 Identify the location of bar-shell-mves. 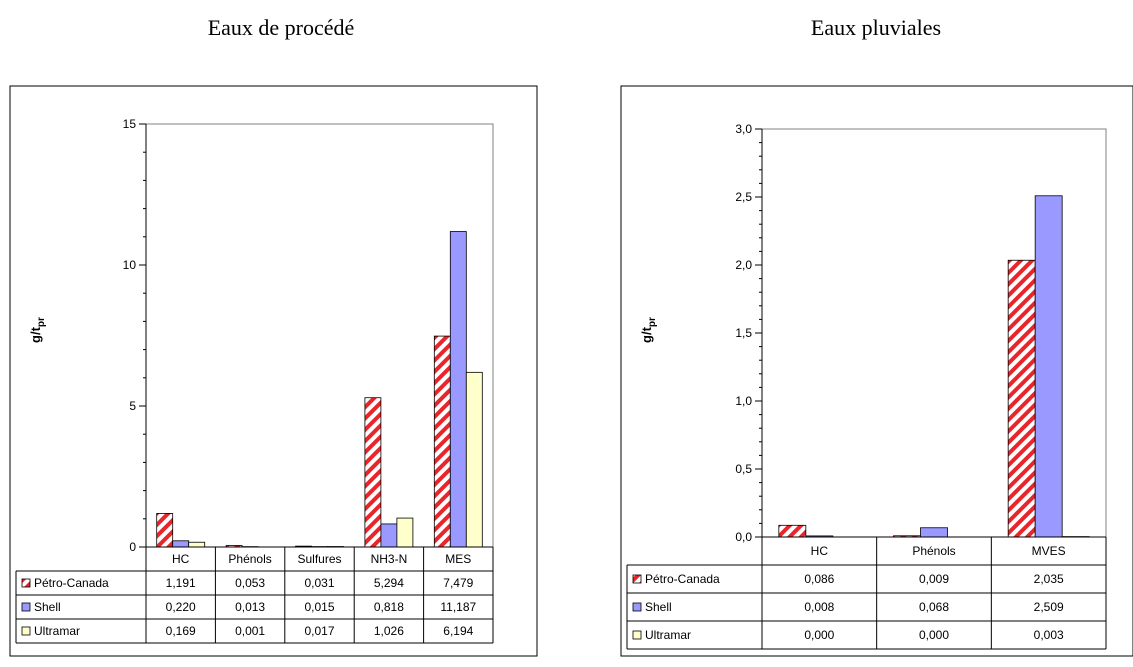
(1048, 366).